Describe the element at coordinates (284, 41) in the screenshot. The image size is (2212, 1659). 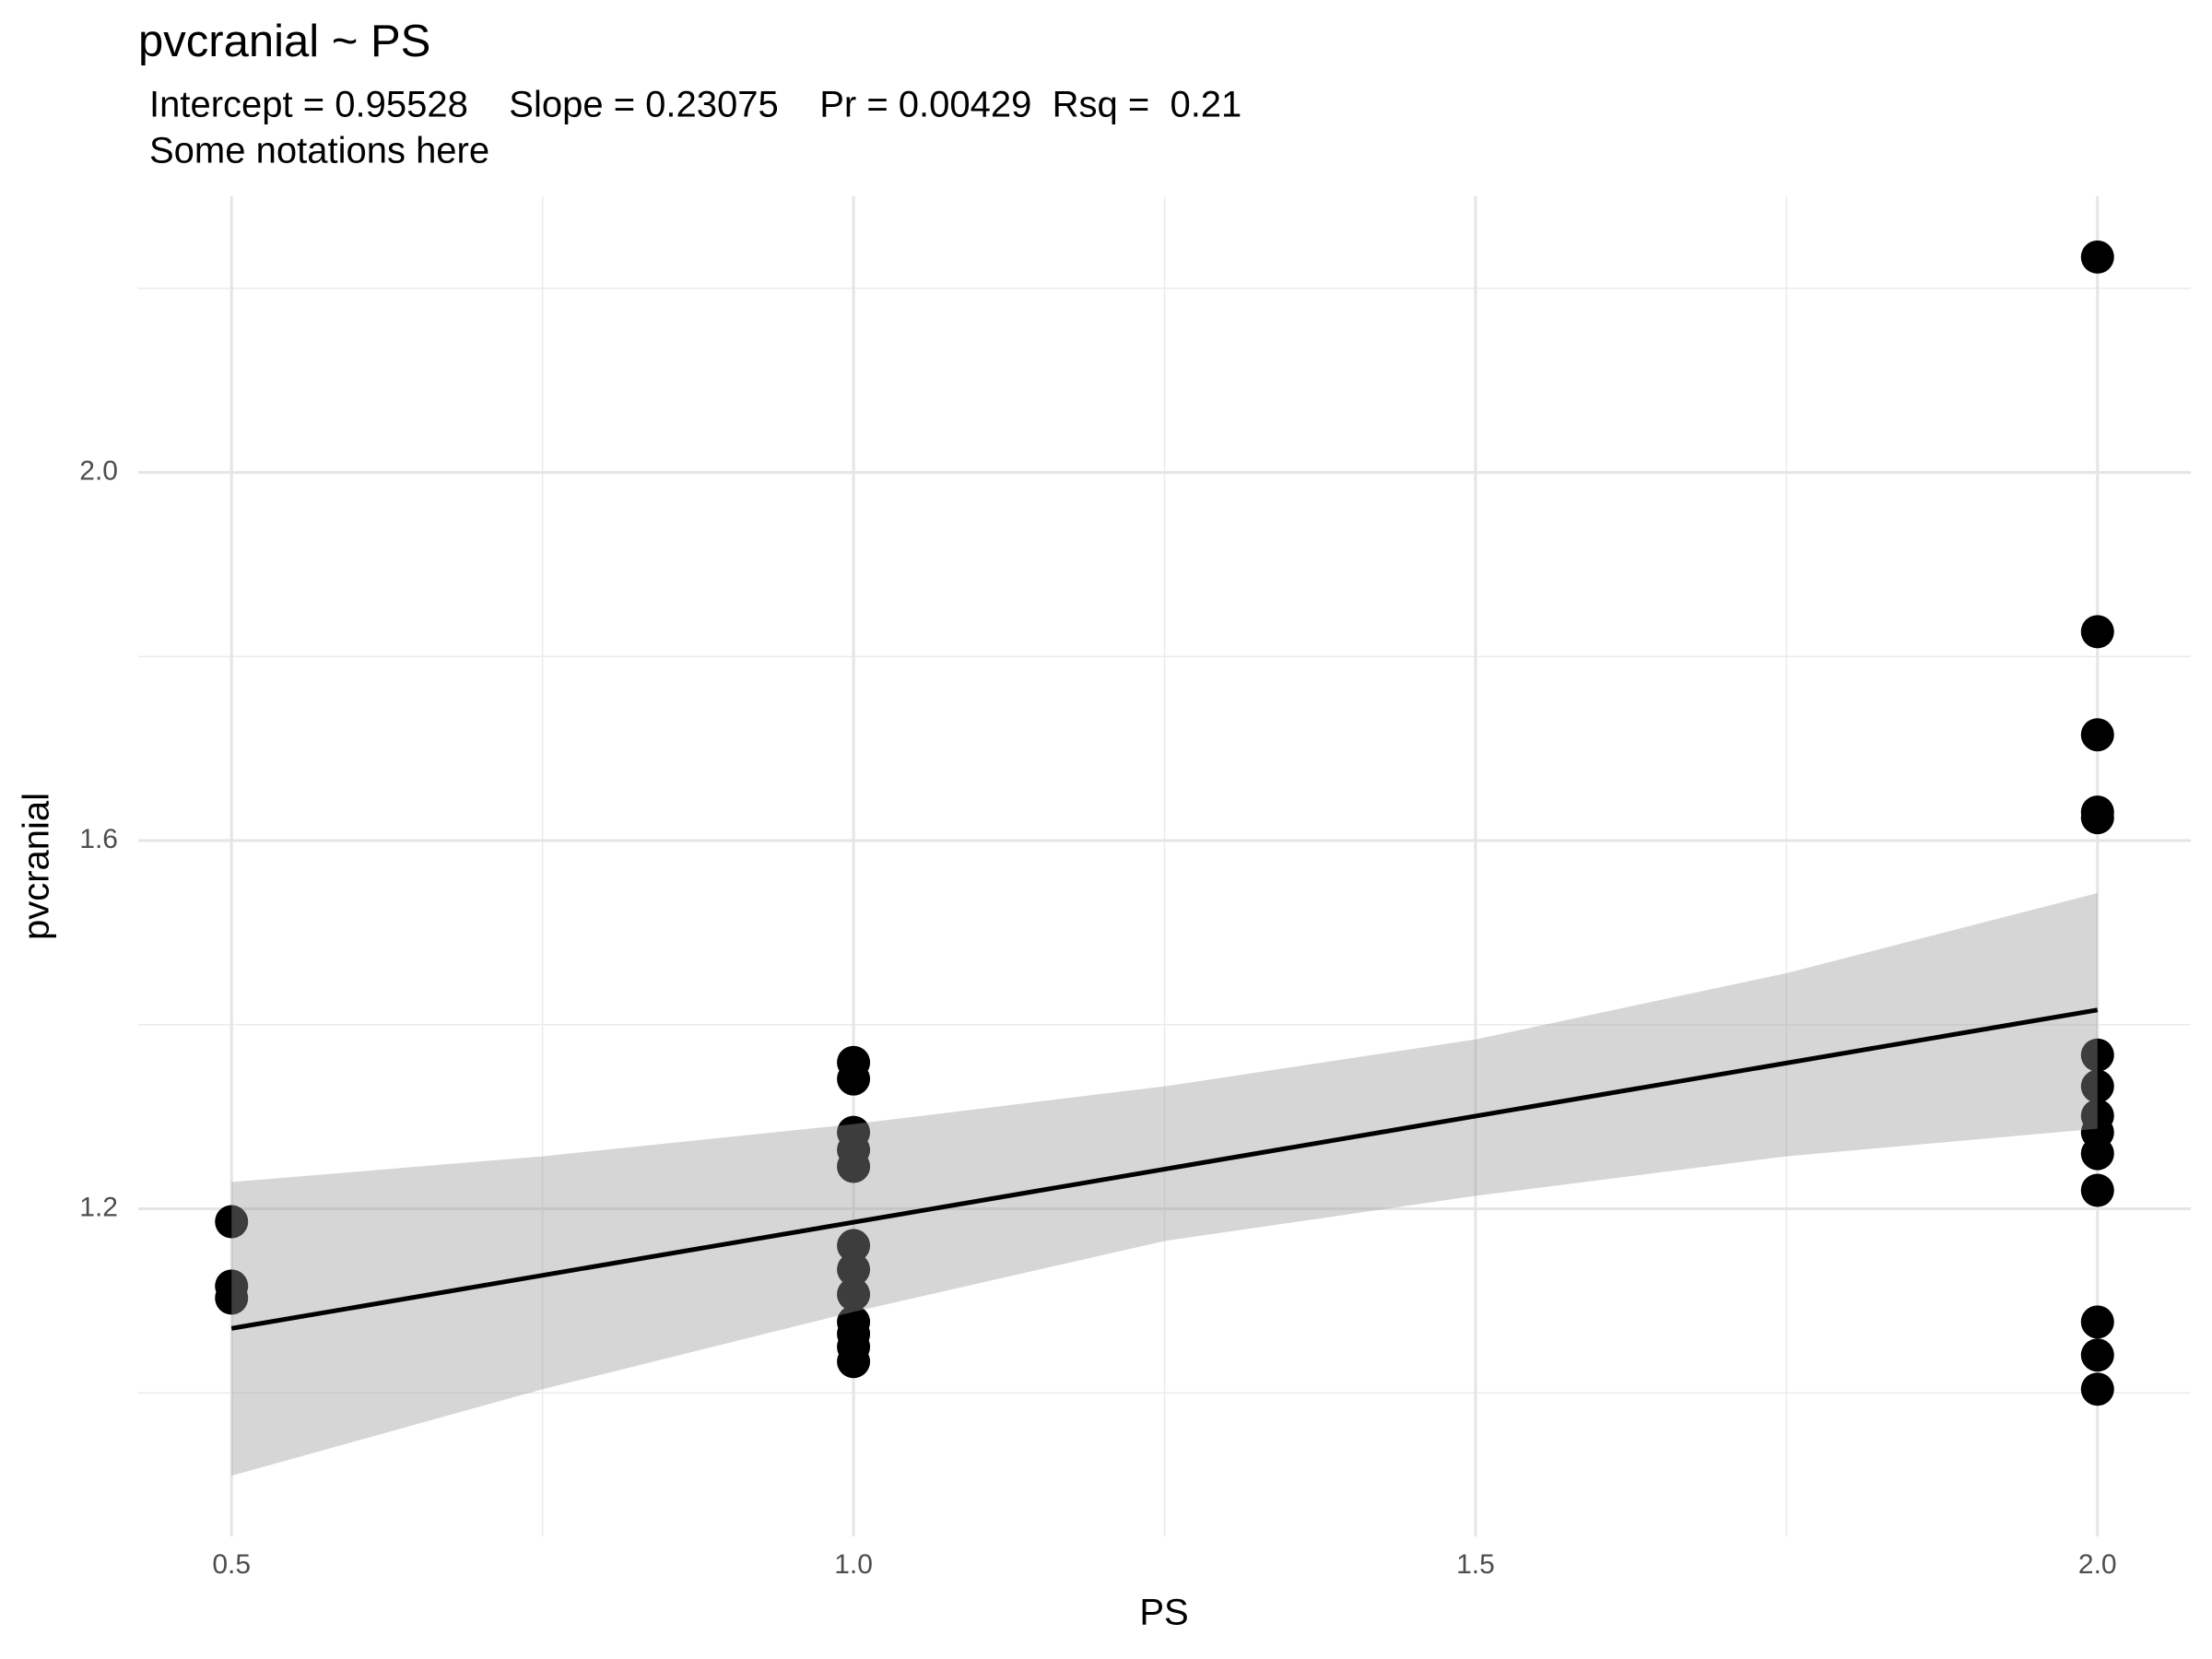
I see `chart-title: pvcranial ~ PS` at that location.